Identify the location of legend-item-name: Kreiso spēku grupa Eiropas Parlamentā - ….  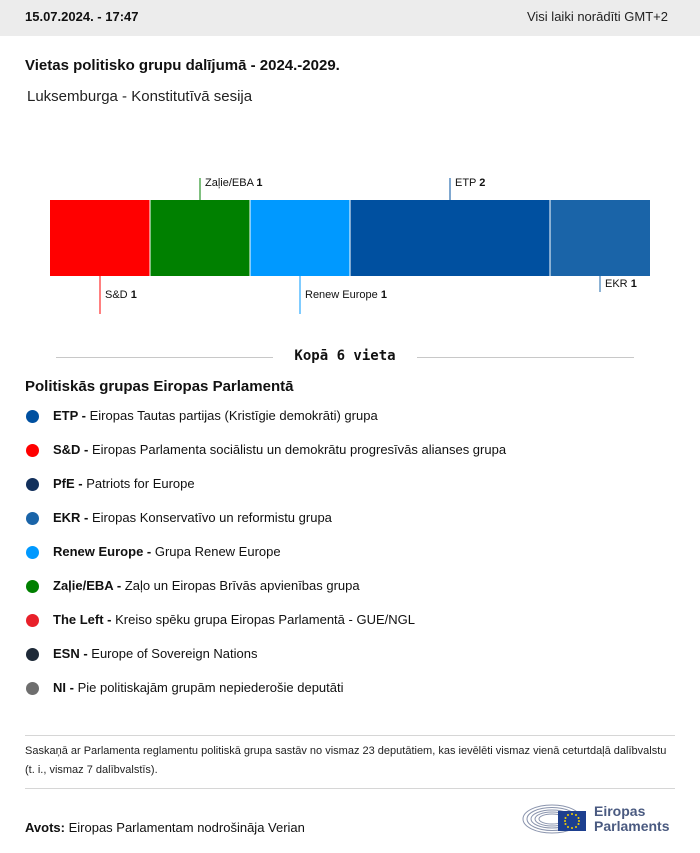
(263, 619).